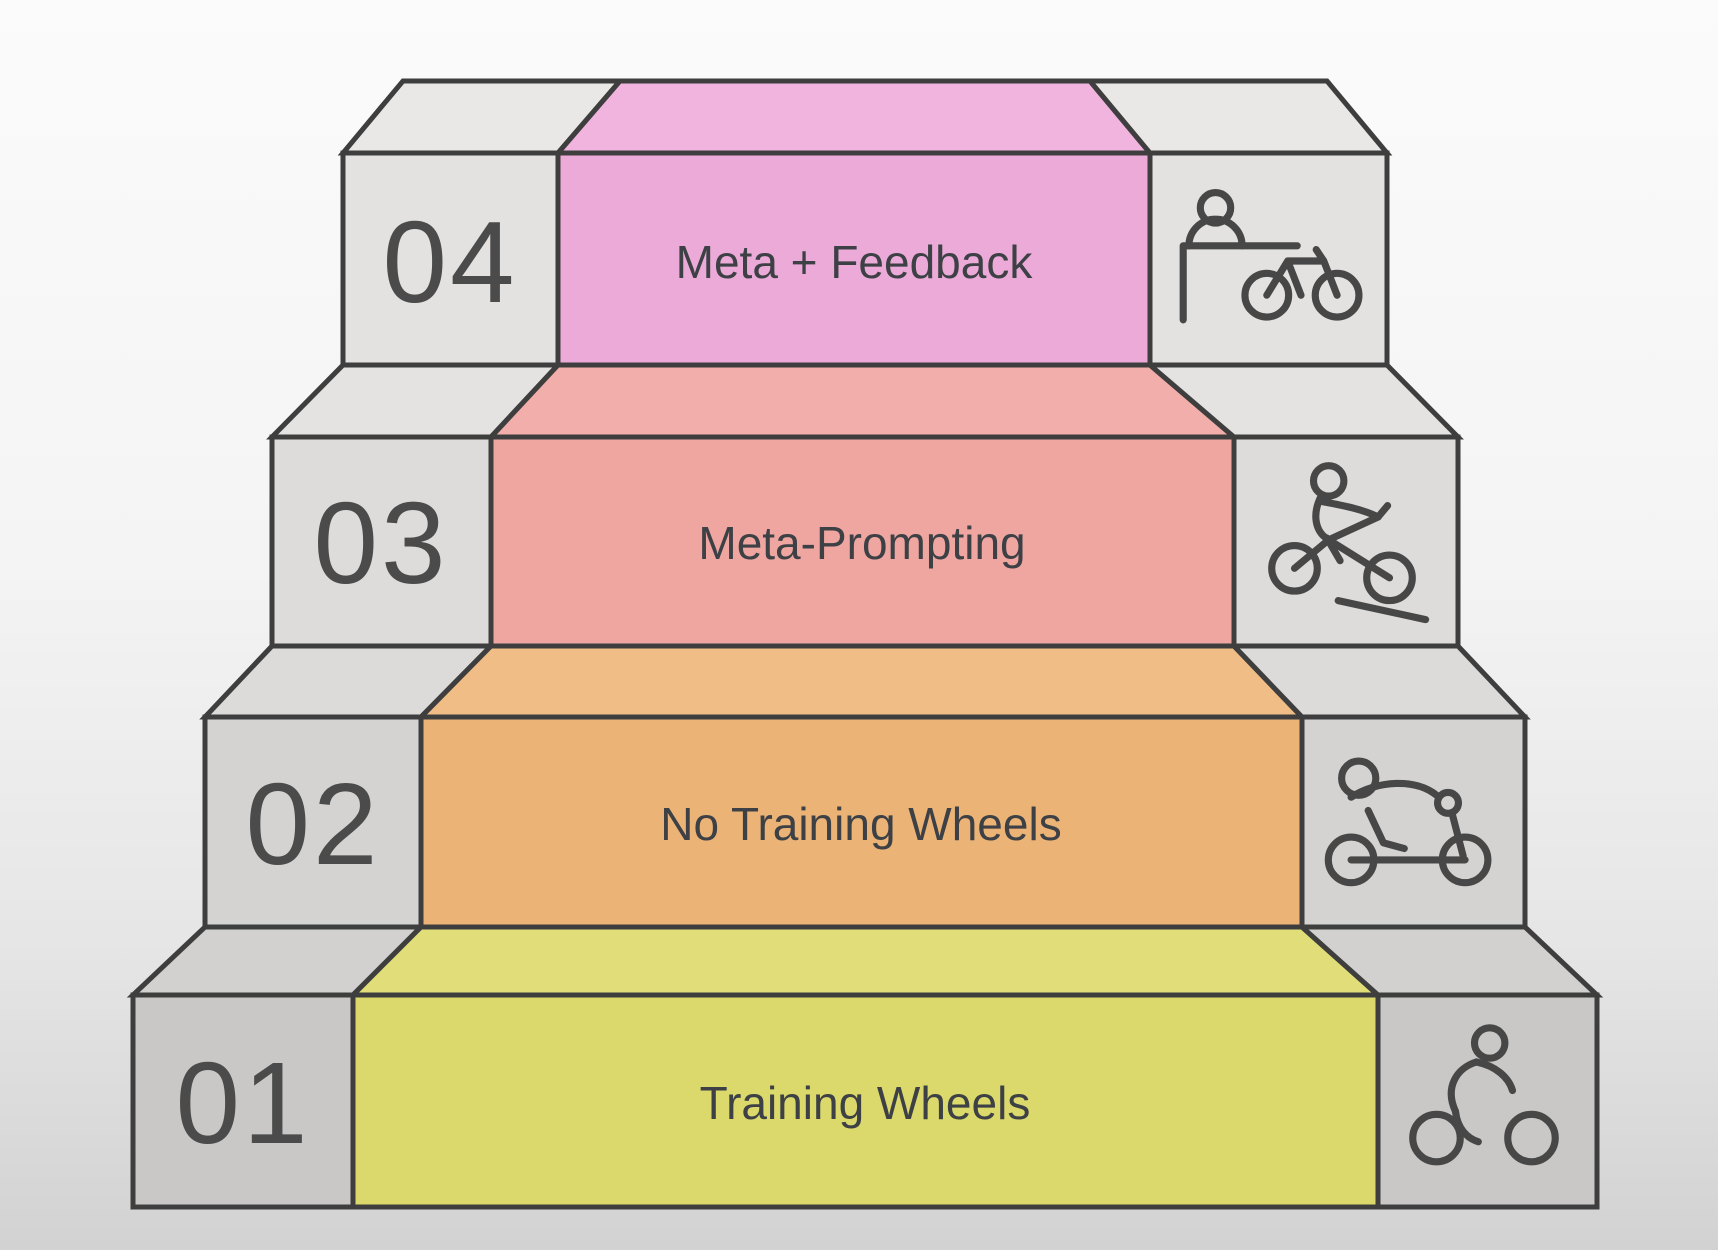  I want to click on level-01-top-color-face, so click(865, 961).